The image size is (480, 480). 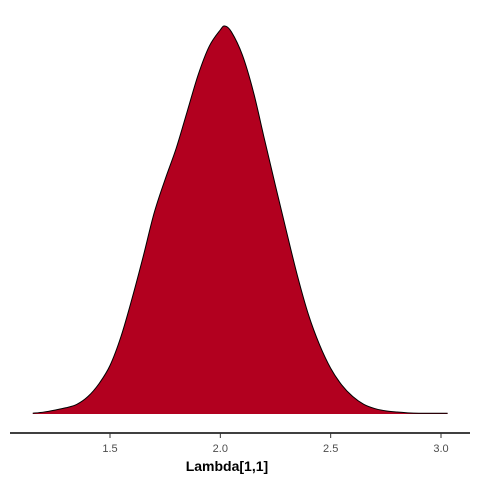 What do you see at coordinates (109, 449) in the screenshot?
I see `x-tick-label: 1.5` at bounding box center [109, 449].